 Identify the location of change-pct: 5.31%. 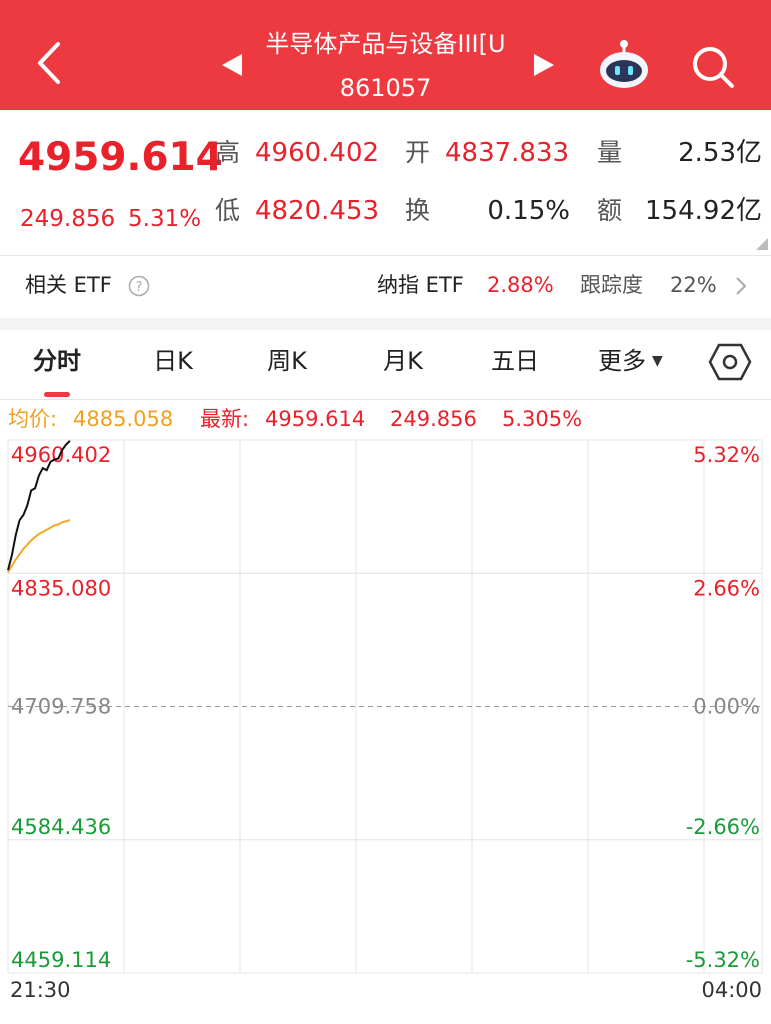
(165, 219).